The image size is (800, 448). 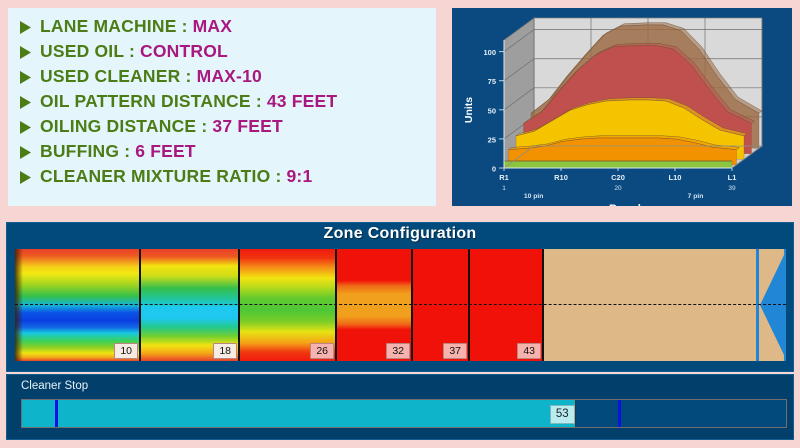 What do you see at coordinates (116, 76) in the screenshot?
I see `info-label: USED CLEANER :` at bounding box center [116, 76].